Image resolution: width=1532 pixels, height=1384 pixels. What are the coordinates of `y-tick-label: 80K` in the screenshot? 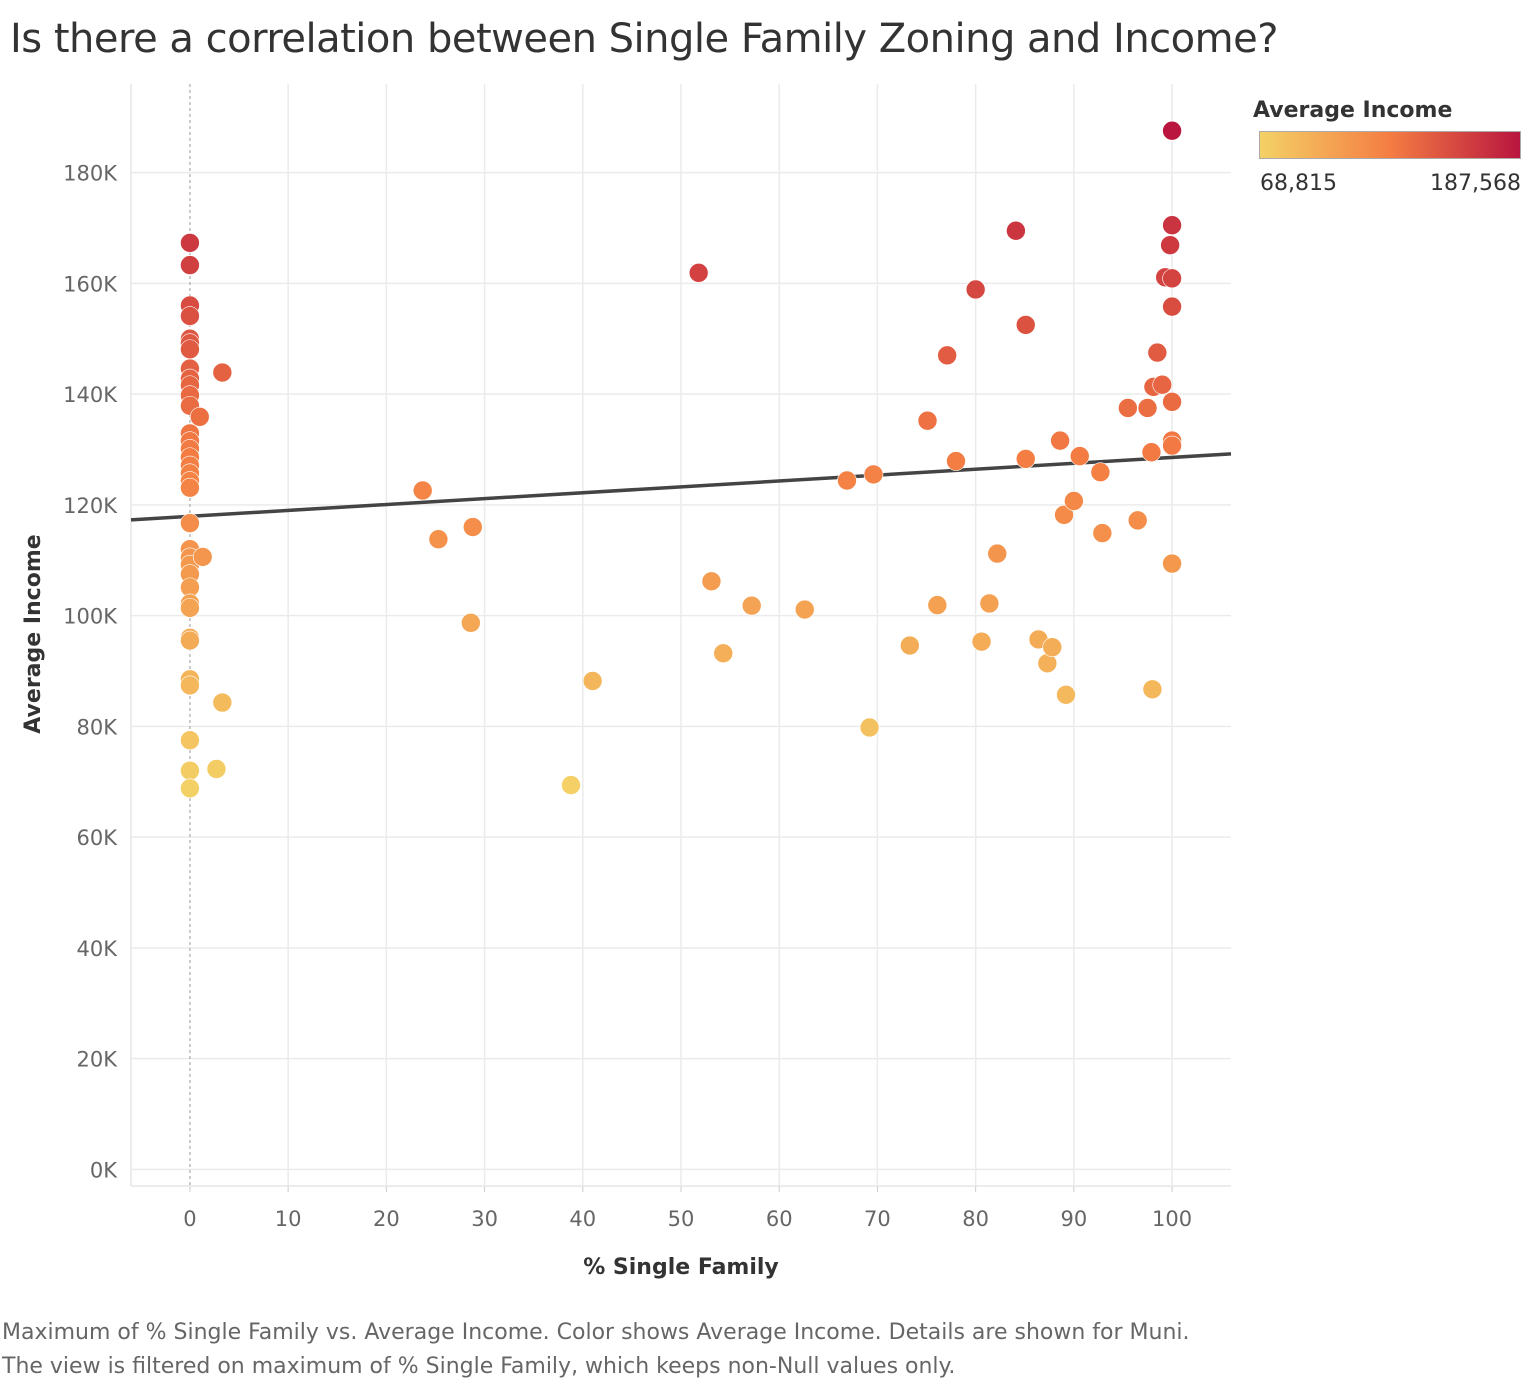 It's located at (98, 727).